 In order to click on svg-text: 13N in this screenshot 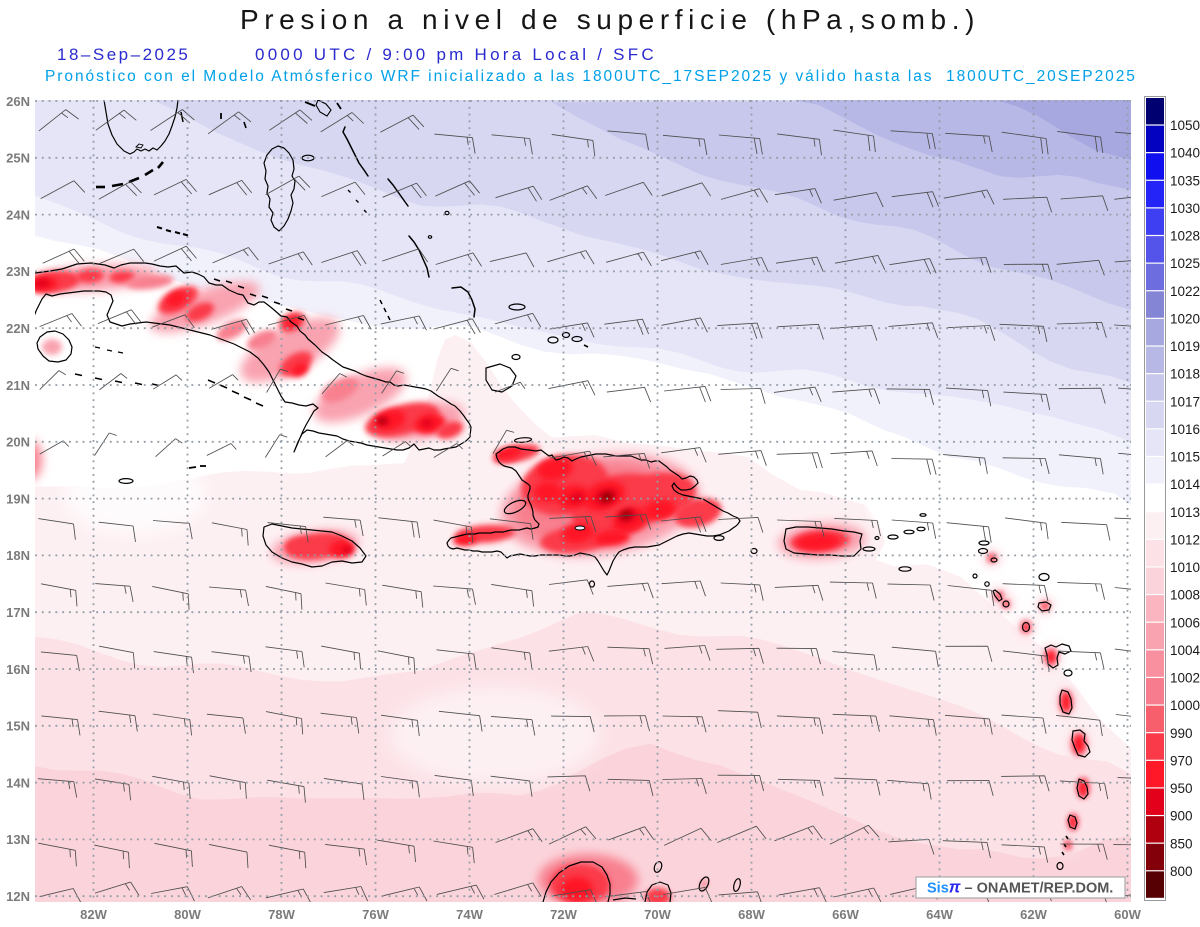, I will do `click(18, 839)`.